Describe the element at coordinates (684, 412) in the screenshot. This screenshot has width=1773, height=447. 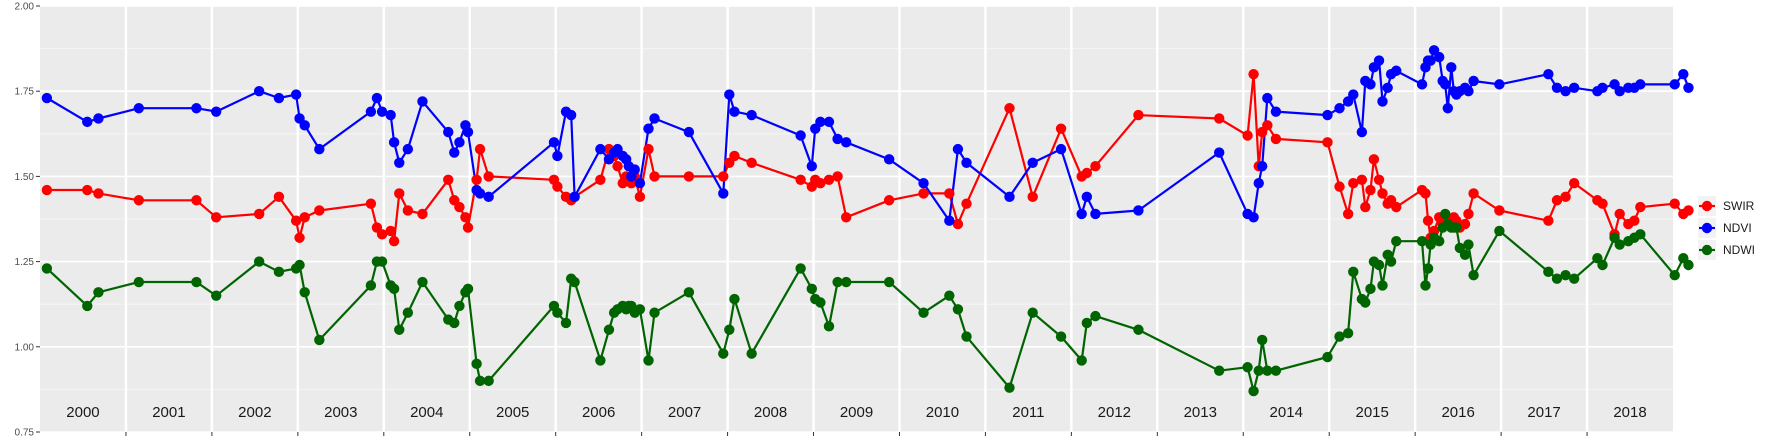
I see `year-label: 2007` at that location.